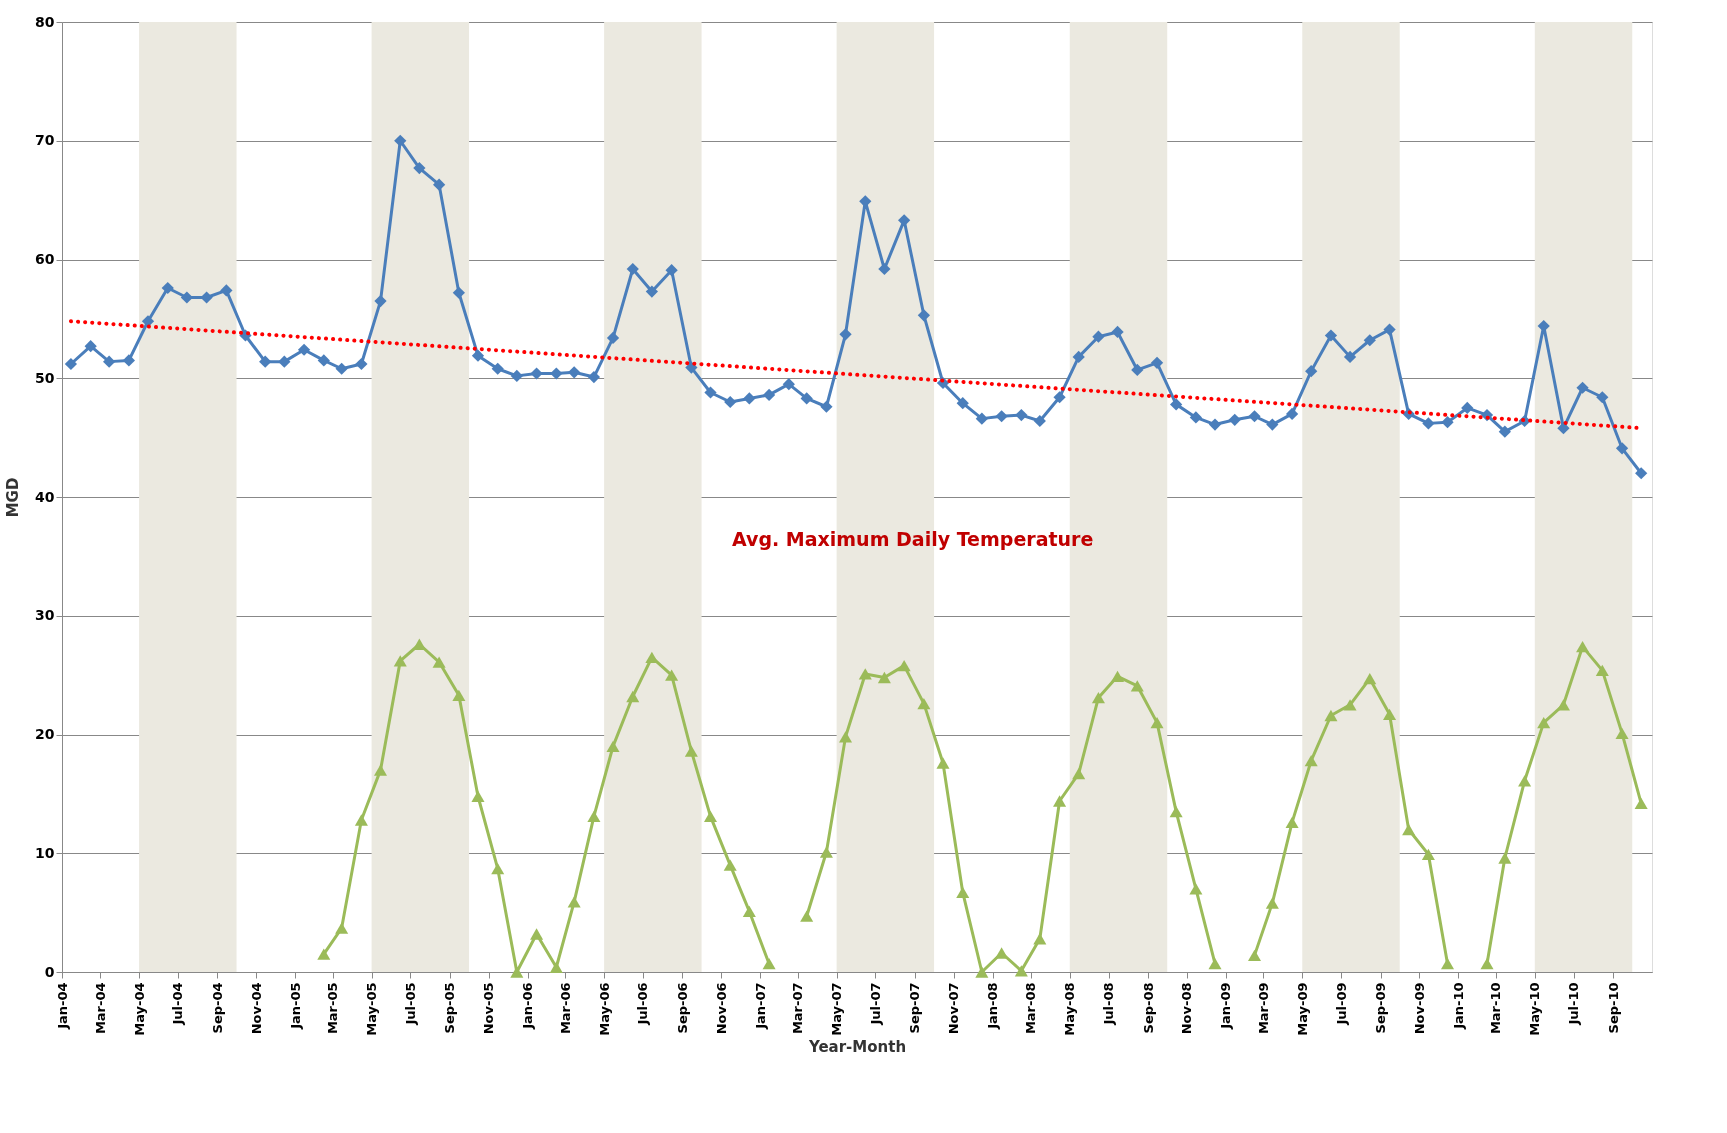  What do you see at coordinates (1341, 1004) in the screenshot?
I see `x-tick-label: Jul-09` at bounding box center [1341, 1004].